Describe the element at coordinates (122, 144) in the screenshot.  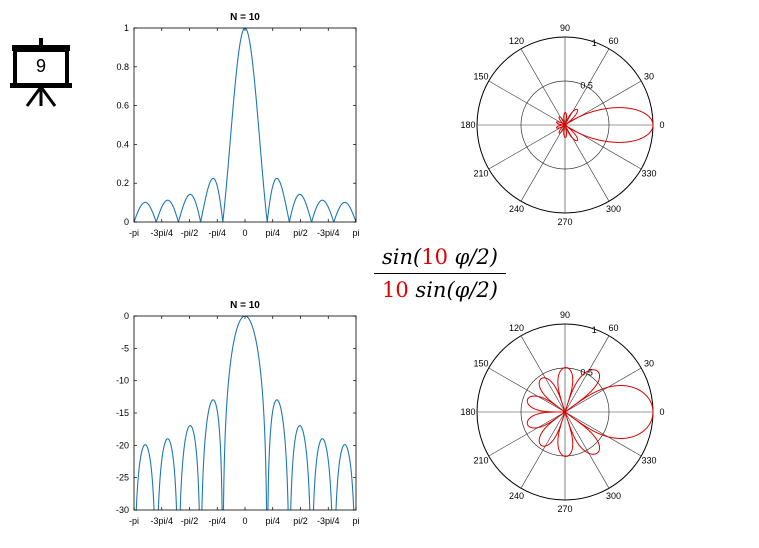
I see `y-tick-label: 0.4` at that location.